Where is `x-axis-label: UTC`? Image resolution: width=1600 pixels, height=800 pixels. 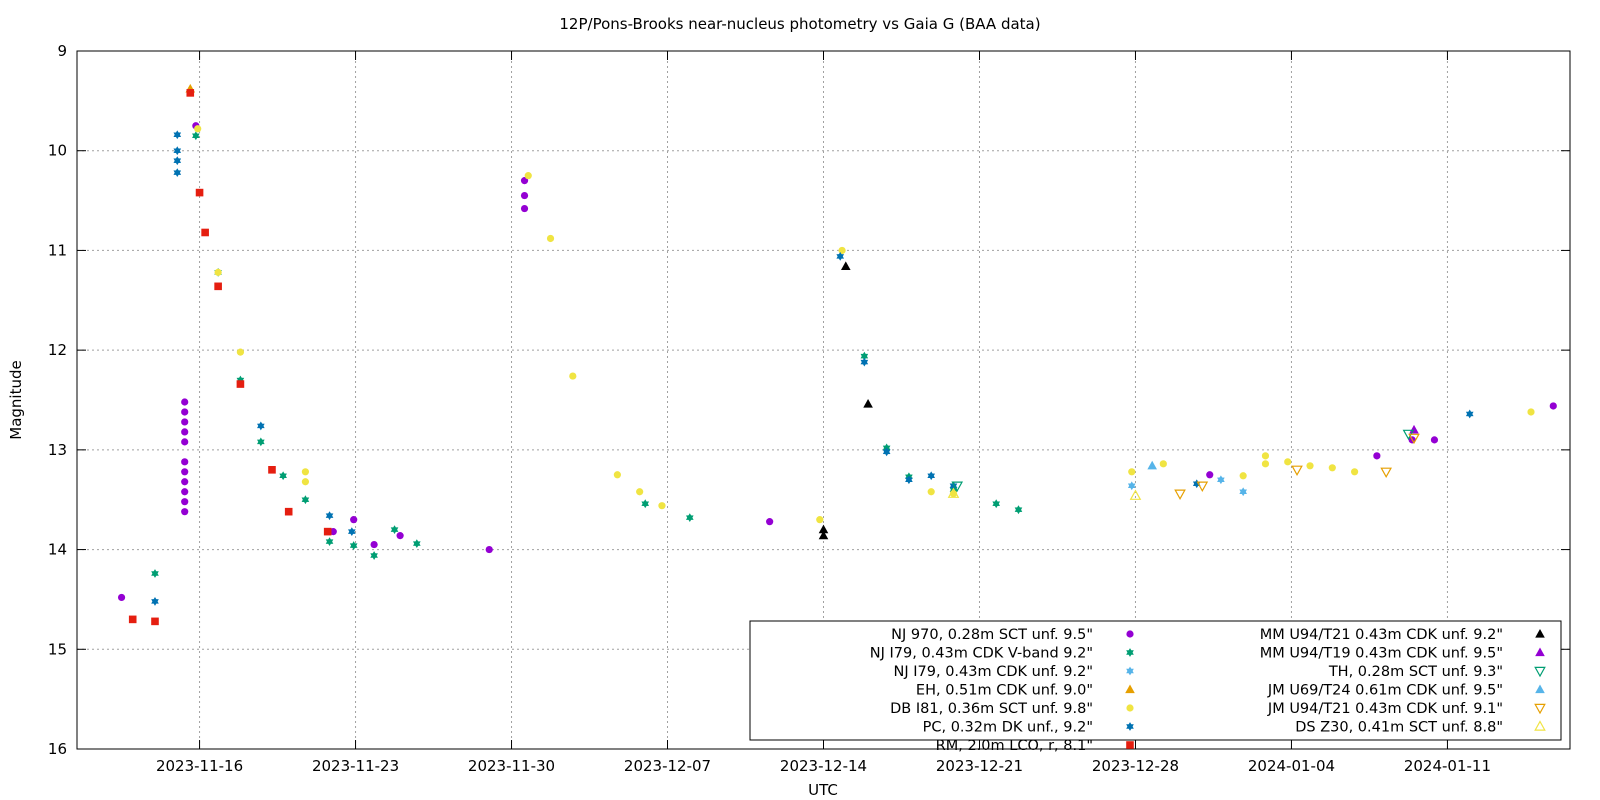 x-axis-label: UTC is located at coordinates (823, 790).